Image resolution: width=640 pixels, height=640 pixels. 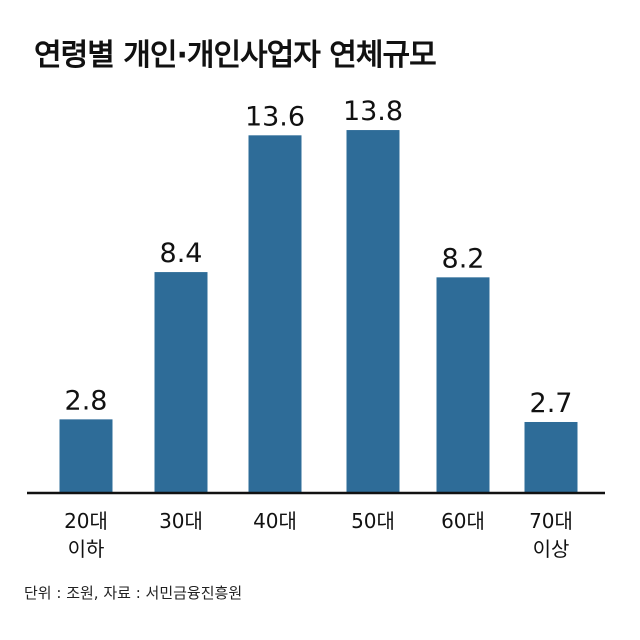 What do you see at coordinates (551, 549) in the screenshot?
I see `x-tick-label: 이상` at bounding box center [551, 549].